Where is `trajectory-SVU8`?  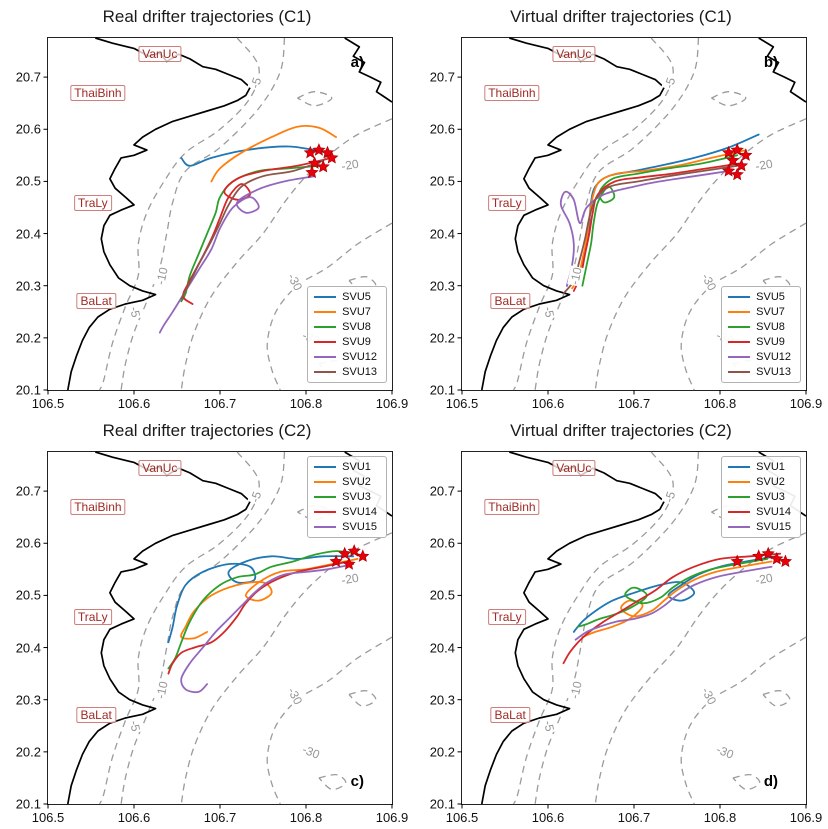
trajectory-SVU8 is located at coordinates (660, 220).